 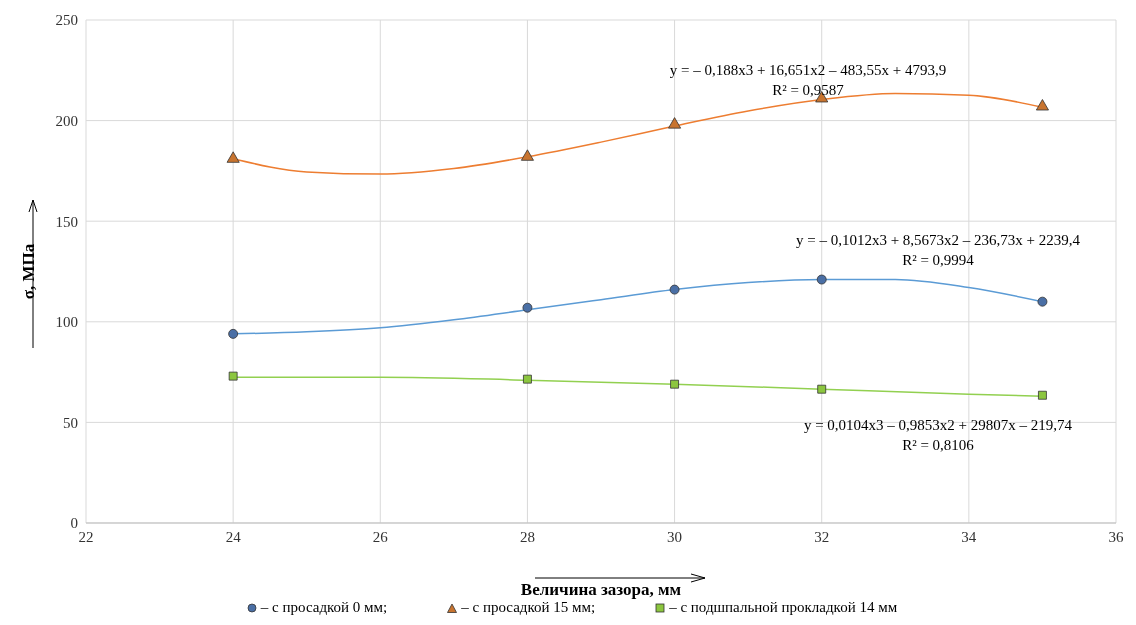 What do you see at coordinates (938, 425) in the screenshot?
I see `annotation: y = 0,0104x3 – 0,9853x2 + 29807x – 219,74` at bounding box center [938, 425].